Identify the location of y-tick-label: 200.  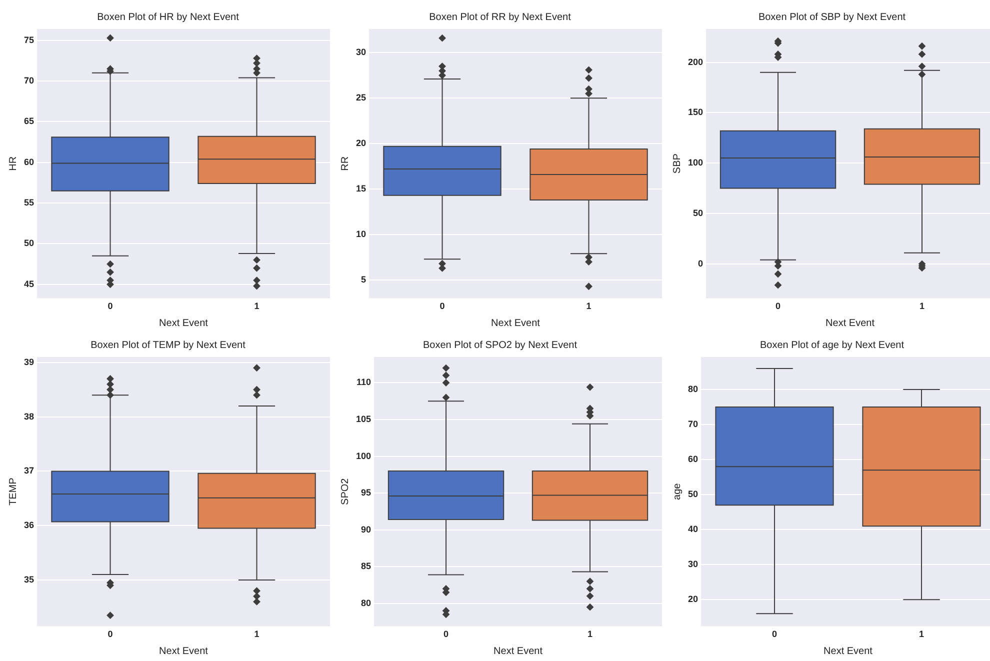
(696, 61).